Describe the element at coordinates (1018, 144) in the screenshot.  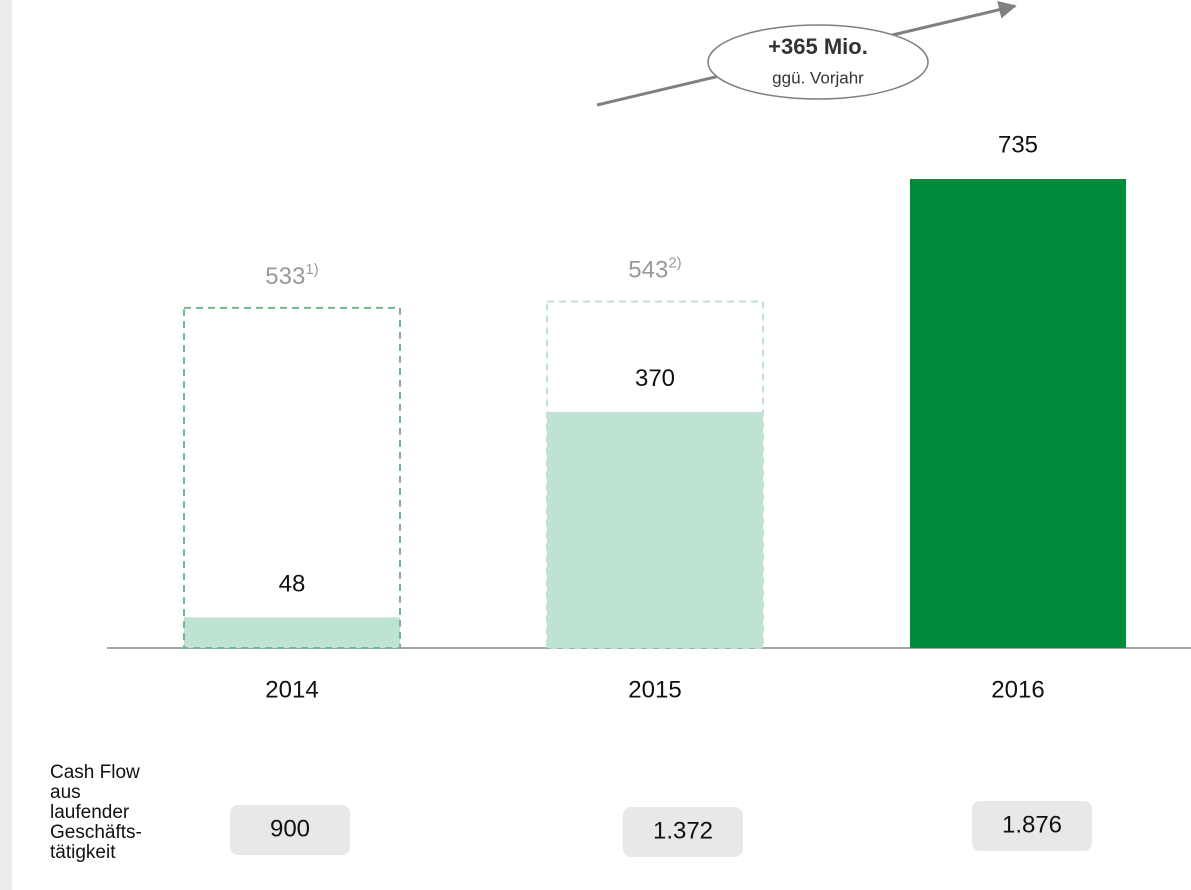
I see `value-label: 735` at that location.